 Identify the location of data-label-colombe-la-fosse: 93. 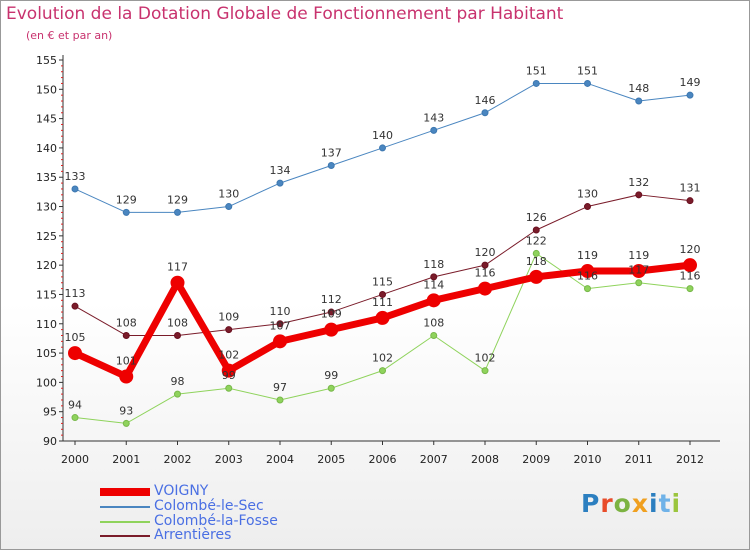
(126, 410).